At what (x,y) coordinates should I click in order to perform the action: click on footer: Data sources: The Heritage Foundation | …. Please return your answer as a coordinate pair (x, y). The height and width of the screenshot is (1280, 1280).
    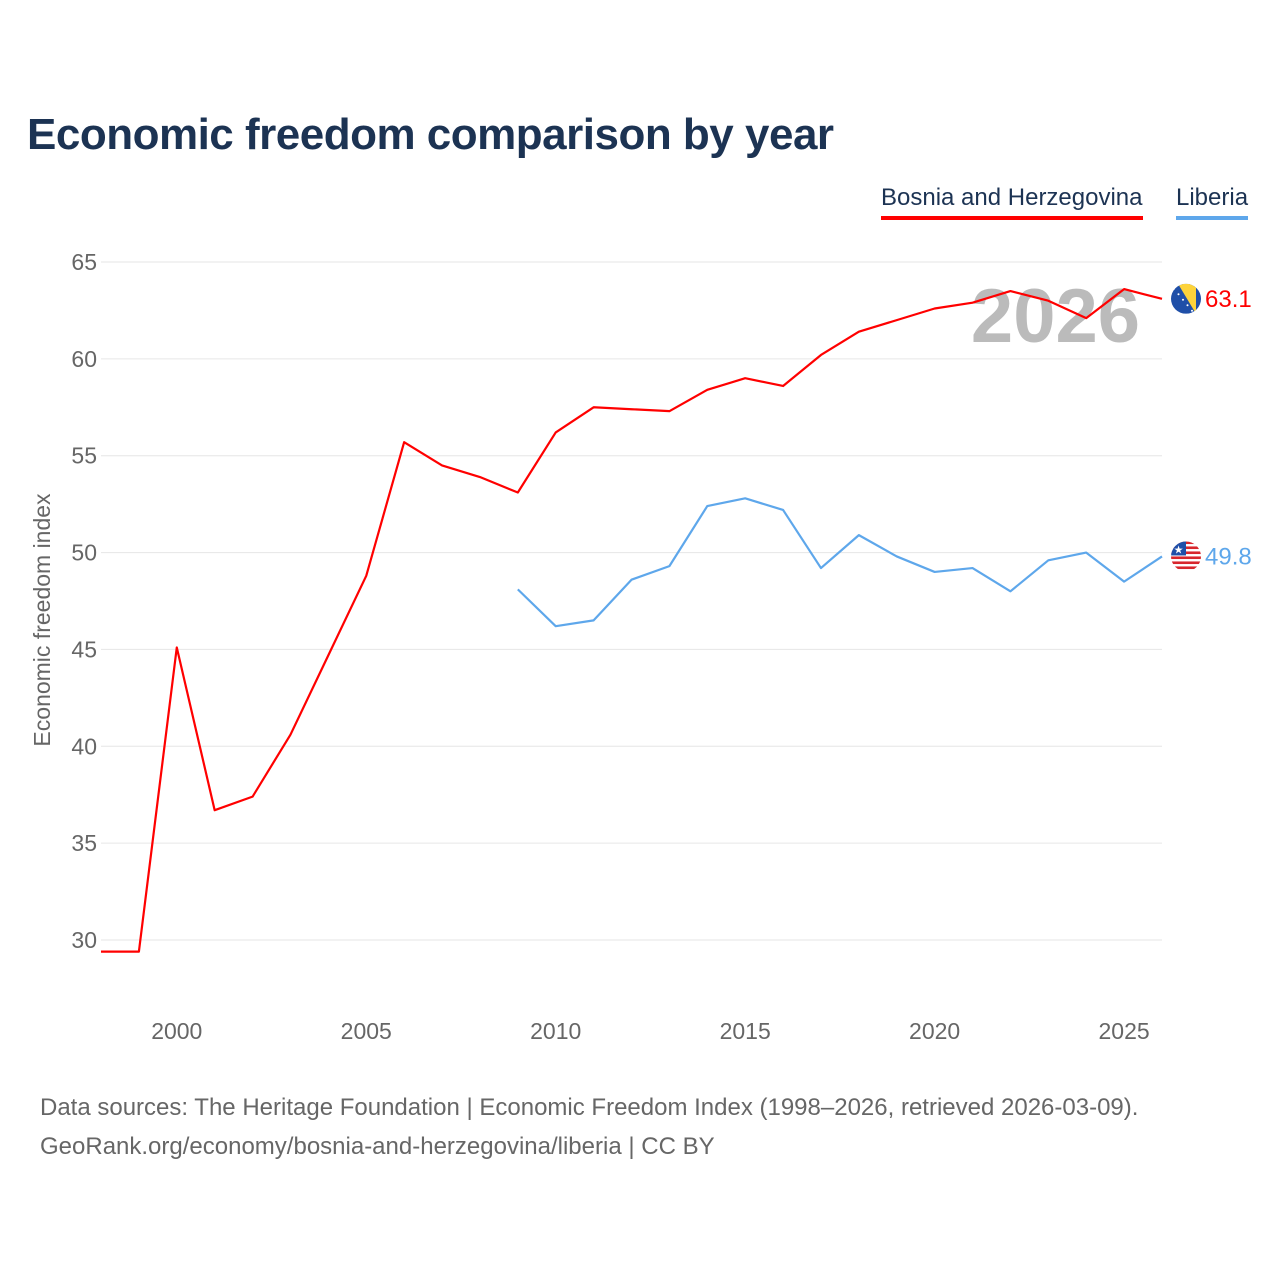
    Looking at the image, I should click on (589, 1127).